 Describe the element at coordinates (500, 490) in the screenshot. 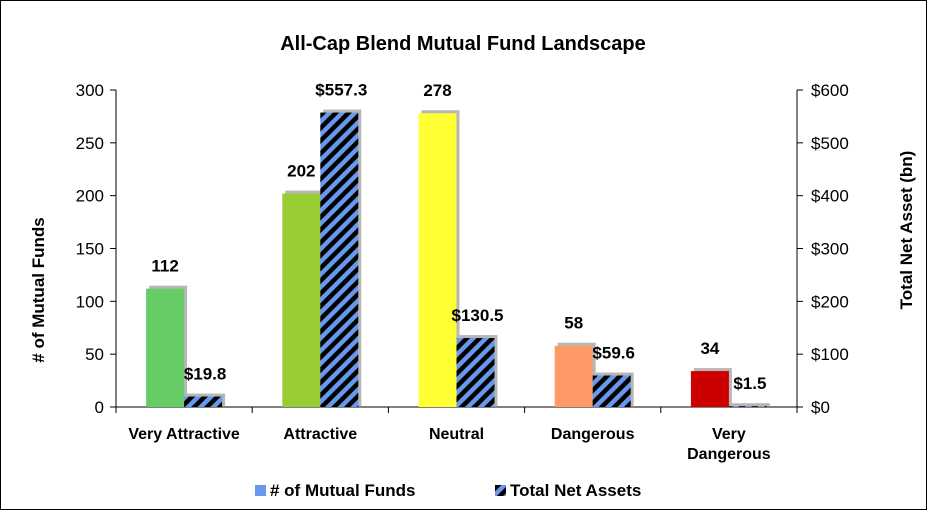

I see `legend-swatch-assets` at that location.